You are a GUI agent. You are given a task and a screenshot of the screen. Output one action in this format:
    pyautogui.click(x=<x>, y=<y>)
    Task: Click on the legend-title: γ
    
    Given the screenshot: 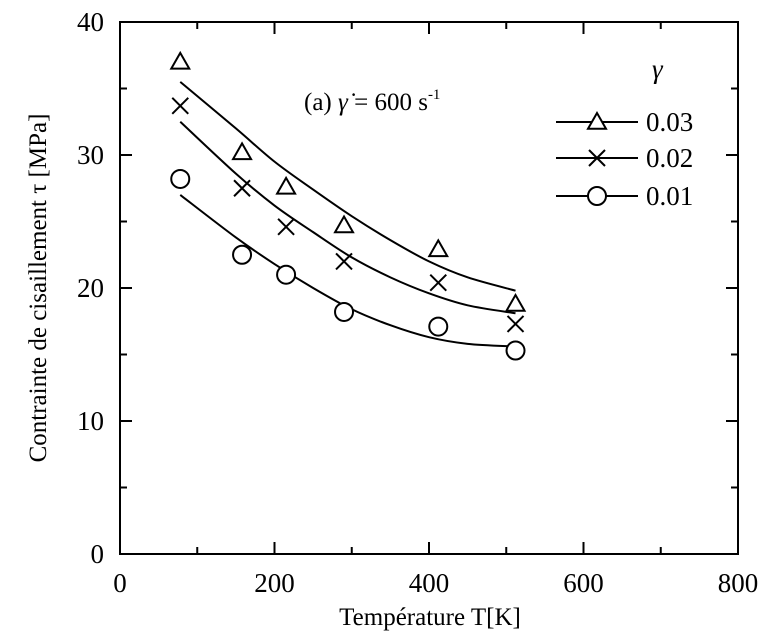 What is the action you would take?
    pyautogui.click(x=658, y=69)
    